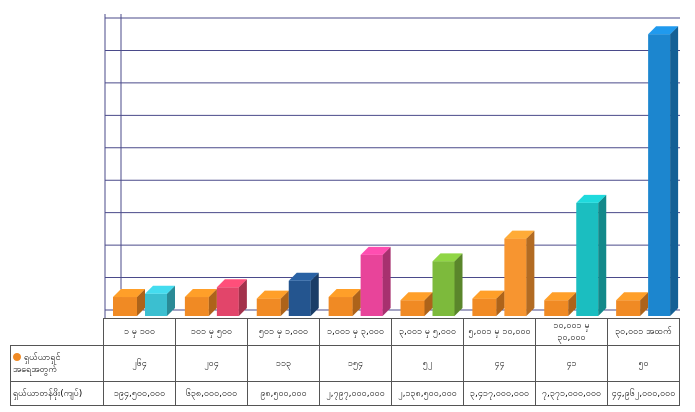 The height and width of the screenshot is (412, 695). Describe the element at coordinates (57, 393) in the screenshot. I see `row-label: ရှယ်ယာတန်ဖိုး(ကျပ်)` at that location.